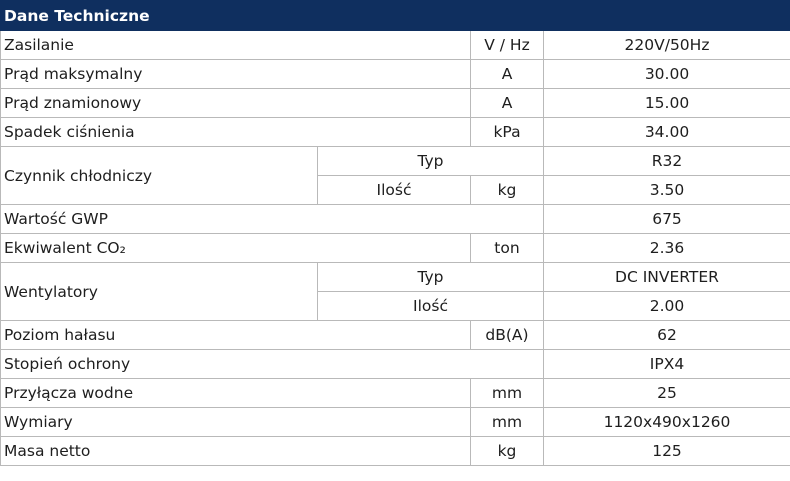  What do you see at coordinates (235, 74) in the screenshot?
I see `label: Prąd maksymalny` at bounding box center [235, 74].